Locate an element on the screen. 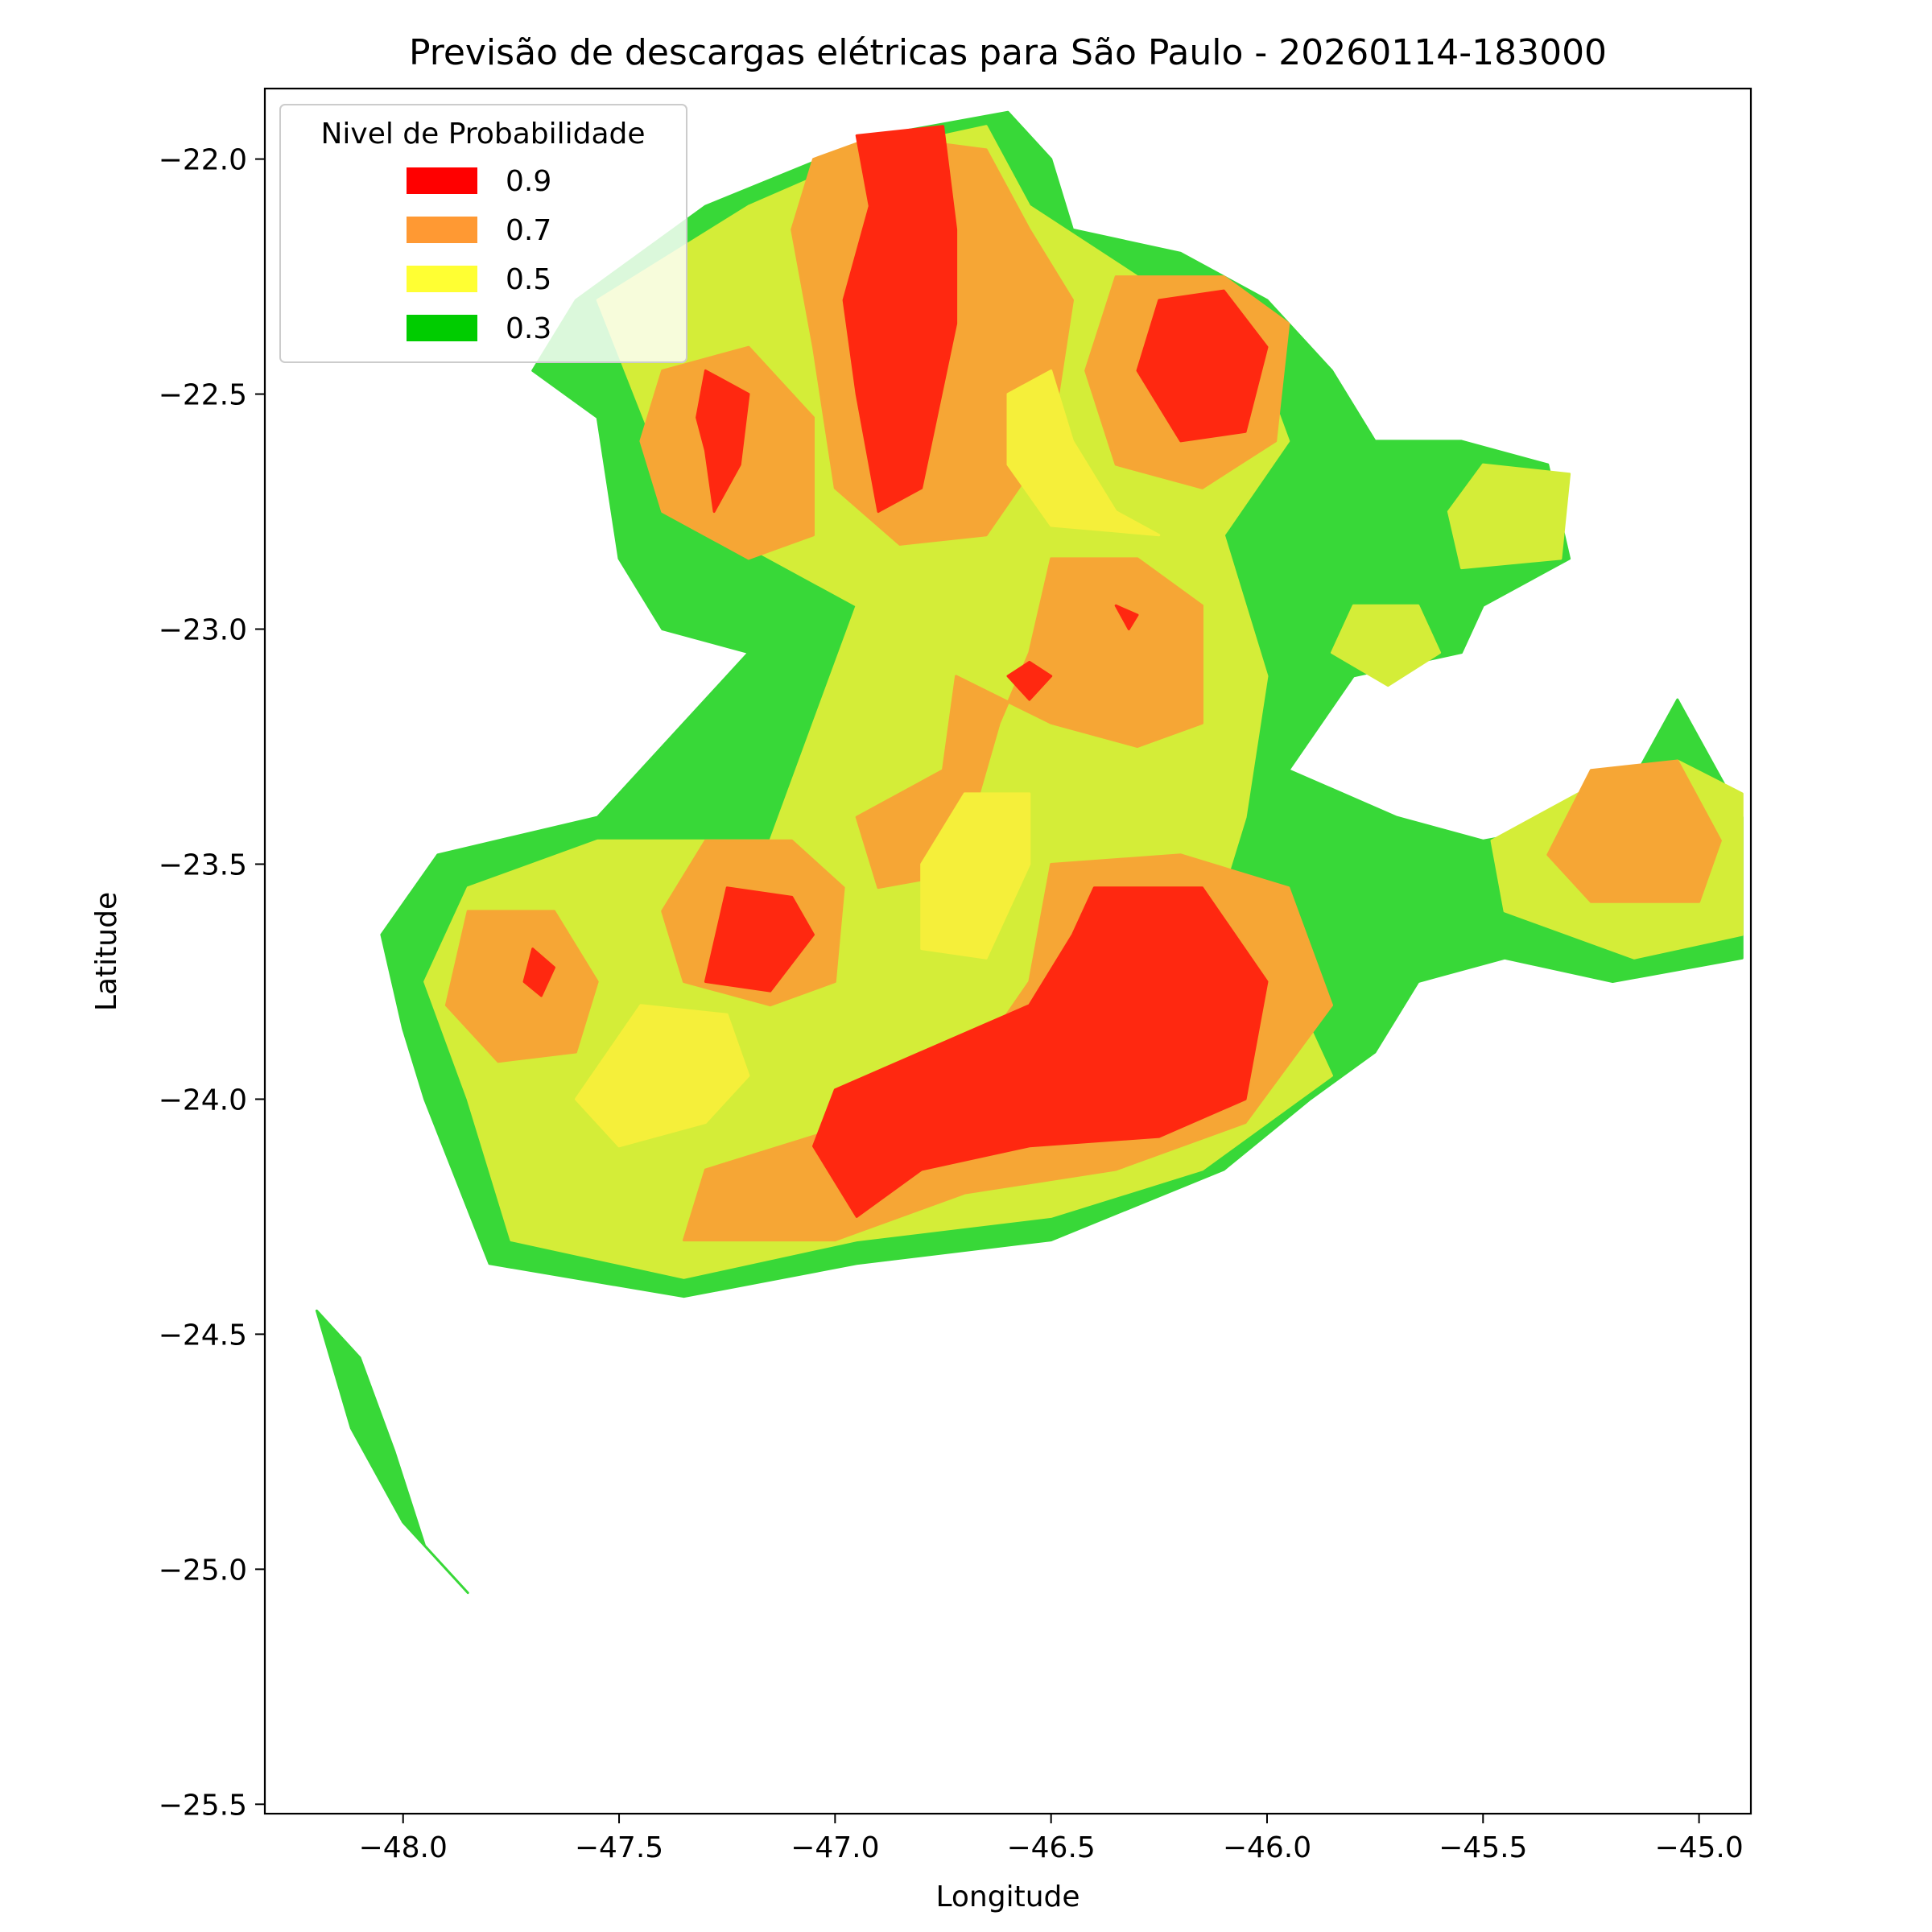 The height and width of the screenshot is (1932, 1932). y-axis-label: Latitude is located at coordinates (106, 951).